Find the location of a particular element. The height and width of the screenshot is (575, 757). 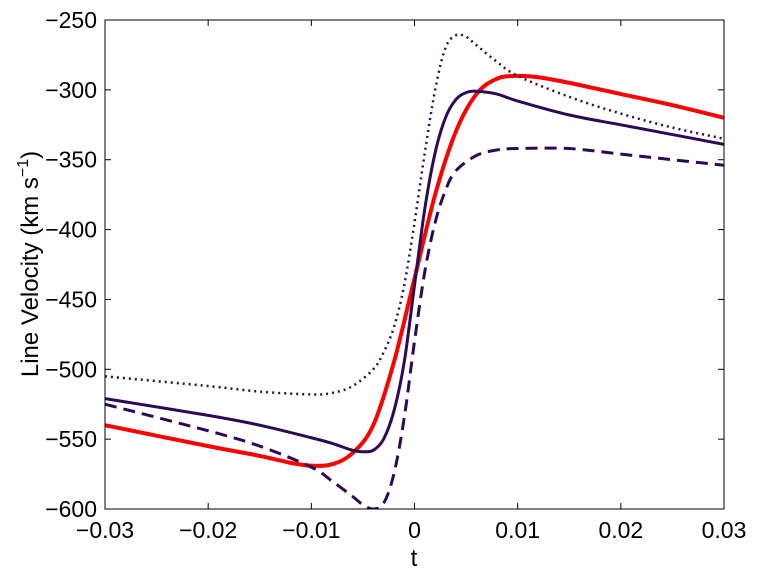

y-tick-label: −600 is located at coordinates (71, 509).